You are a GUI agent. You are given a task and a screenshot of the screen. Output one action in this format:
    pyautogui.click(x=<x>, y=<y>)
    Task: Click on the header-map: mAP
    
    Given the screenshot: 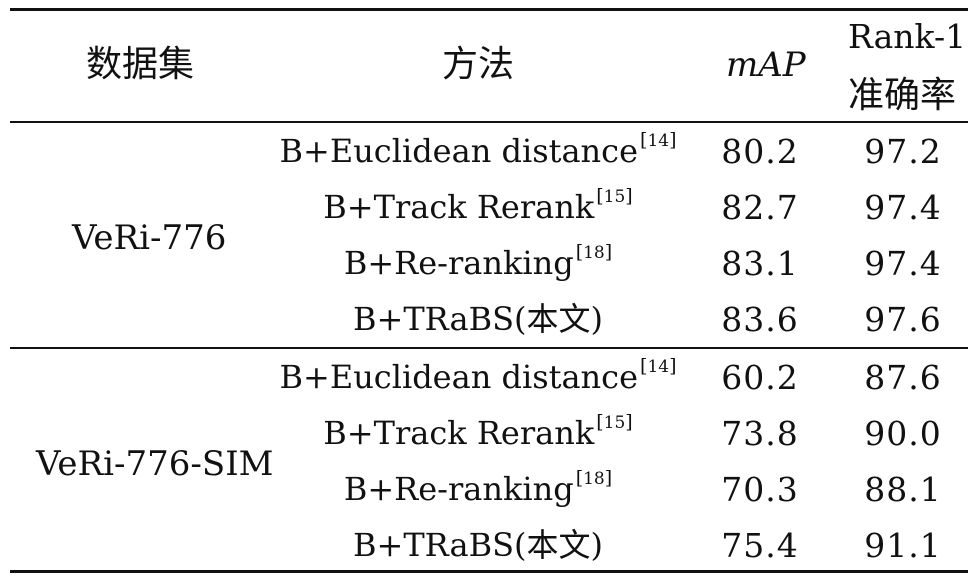 What is the action you would take?
    pyautogui.click(x=766, y=65)
    